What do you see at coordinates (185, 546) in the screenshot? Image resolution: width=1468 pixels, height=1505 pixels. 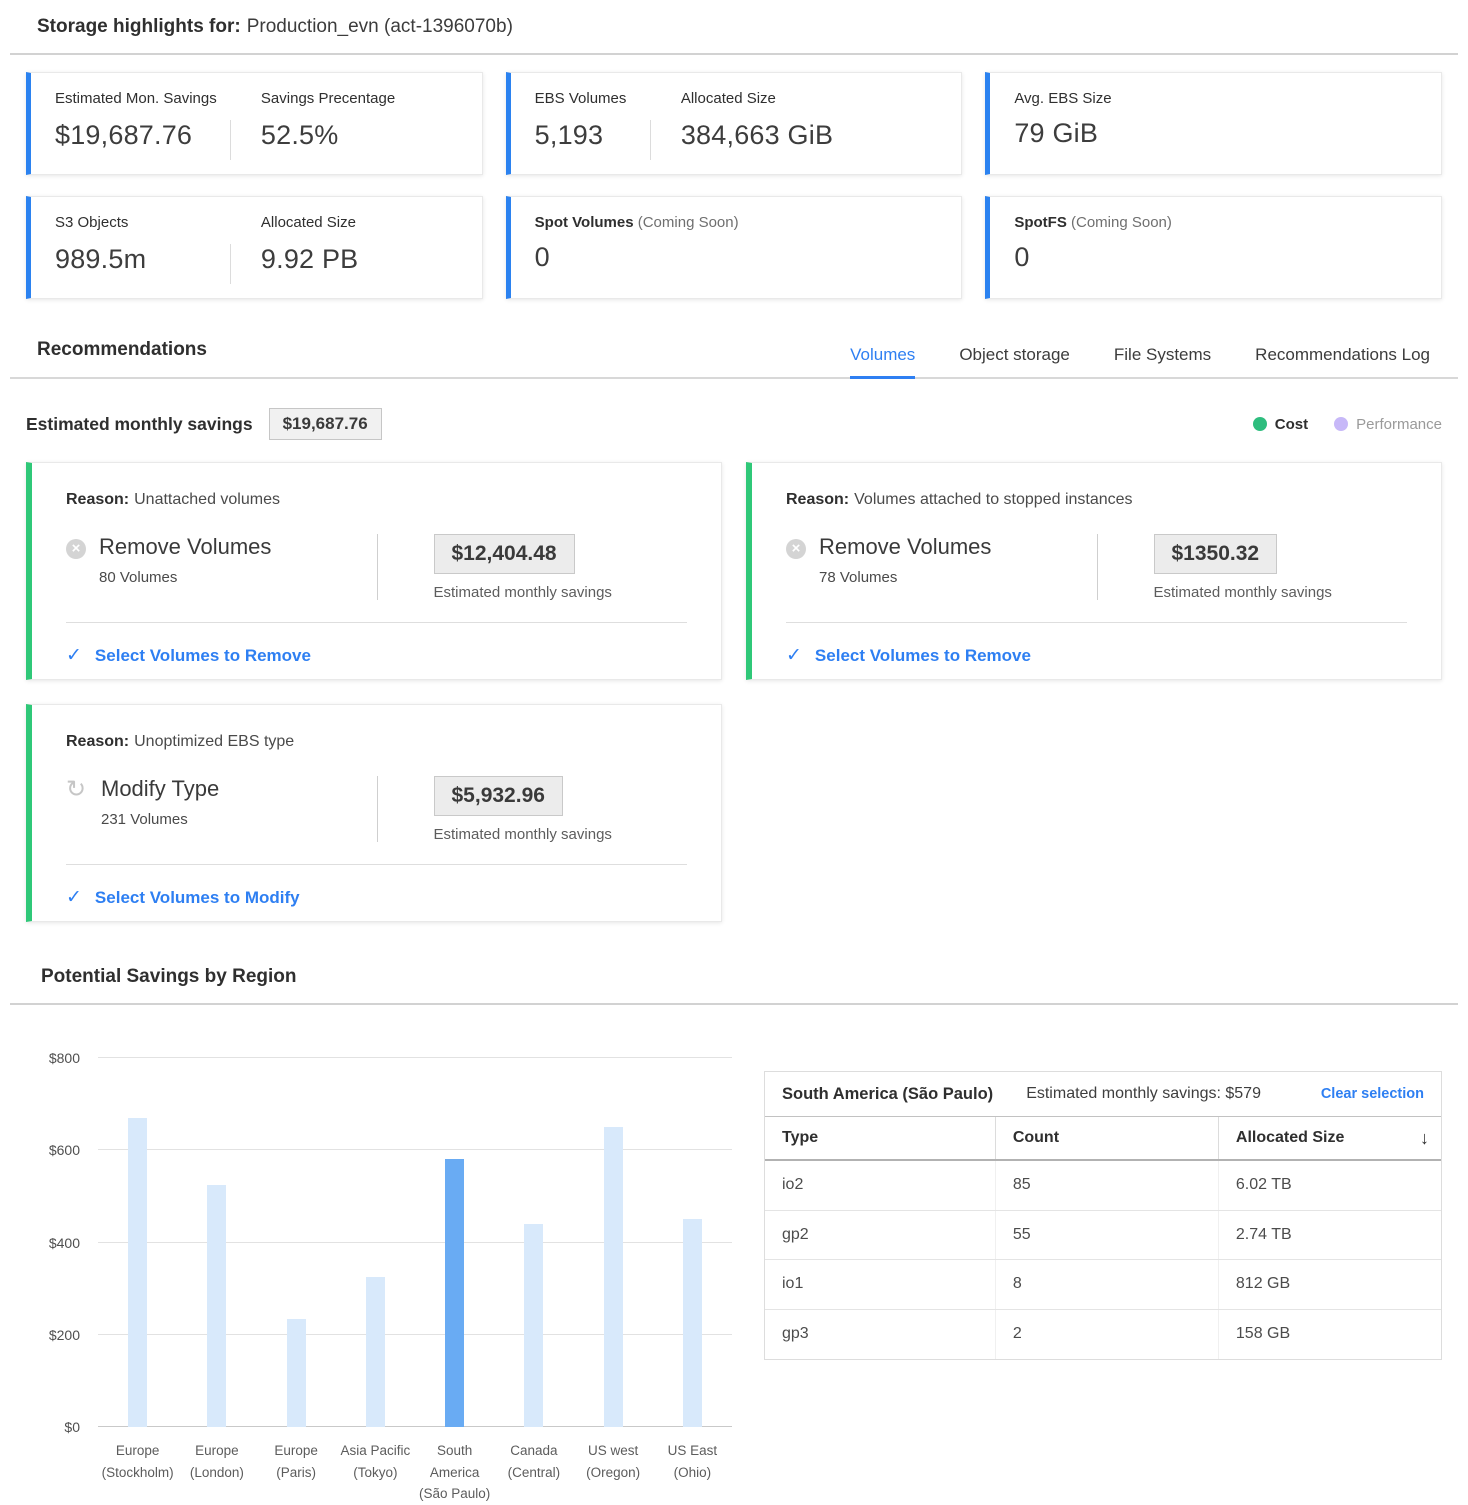 I see `action-title: Remove Volumes` at bounding box center [185, 546].